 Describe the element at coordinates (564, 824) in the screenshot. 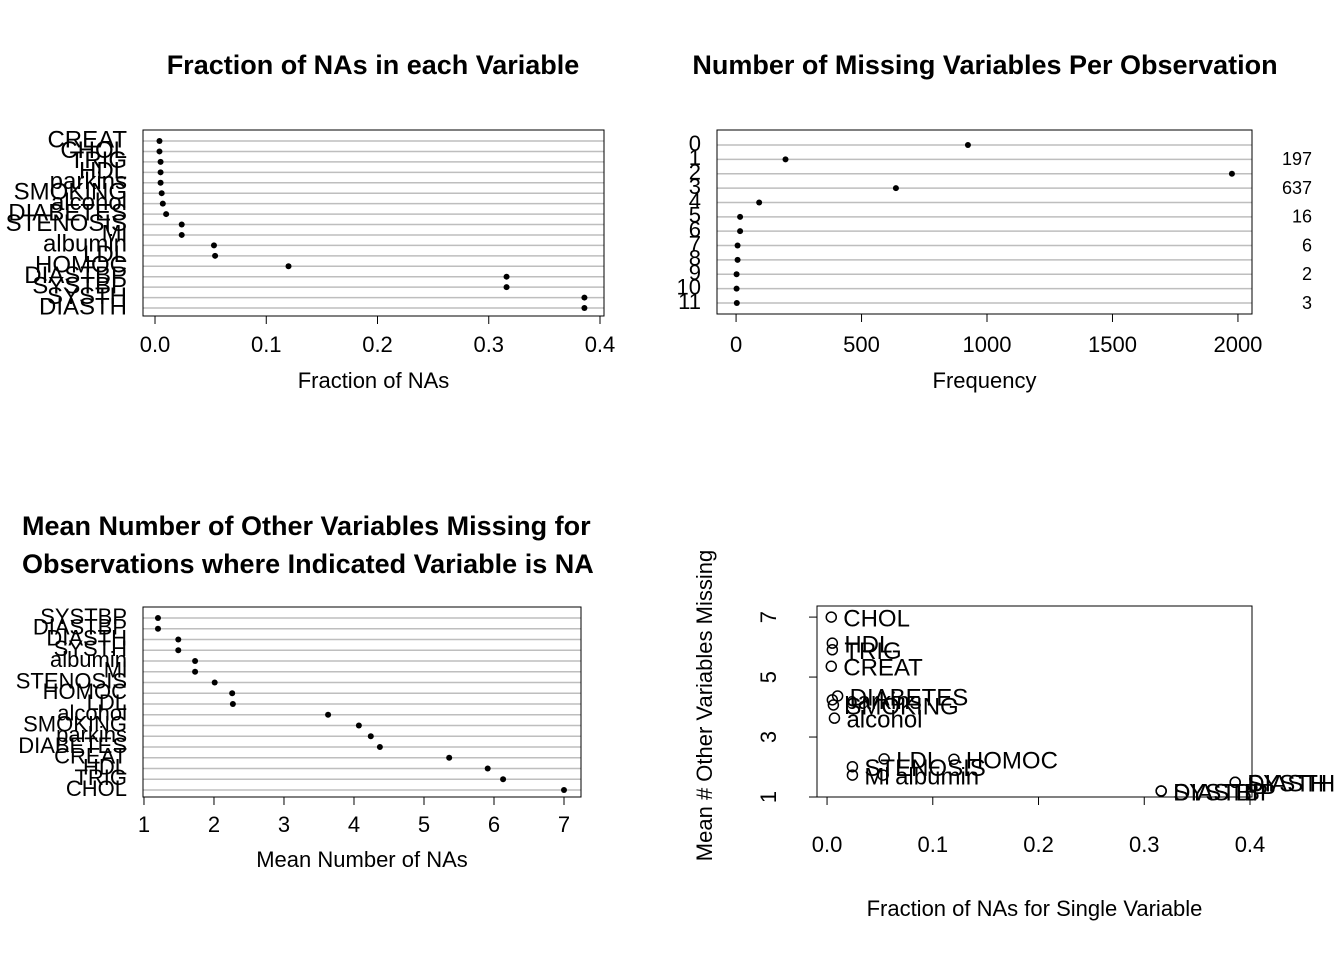

I see `x-tick-label: 7` at that location.